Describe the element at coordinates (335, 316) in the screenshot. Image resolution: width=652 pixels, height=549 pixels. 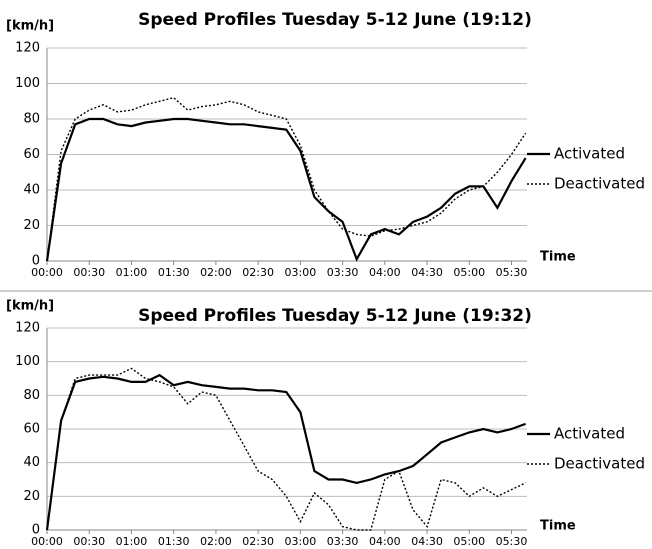
I see `chart-title: Speed Profiles Tuesday 5-12 June (19:32)` at that location.